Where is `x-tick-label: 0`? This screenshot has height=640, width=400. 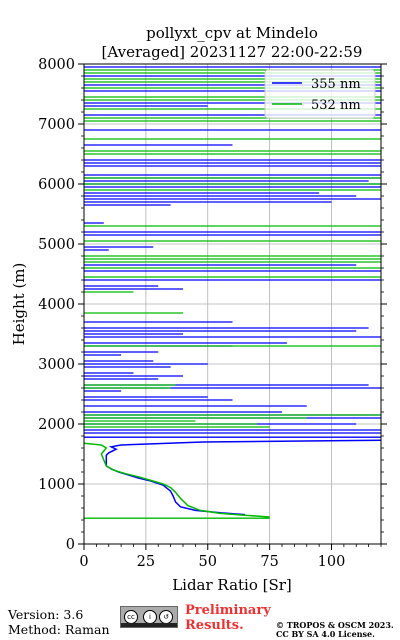 x-tick-label: 0 is located at coordinates (83, 562).